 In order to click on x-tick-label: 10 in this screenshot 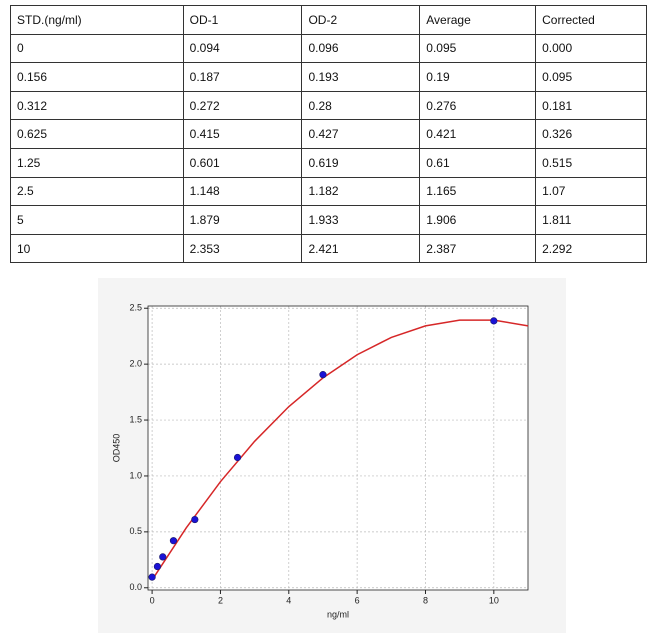, I will do `click(494, 600)`.